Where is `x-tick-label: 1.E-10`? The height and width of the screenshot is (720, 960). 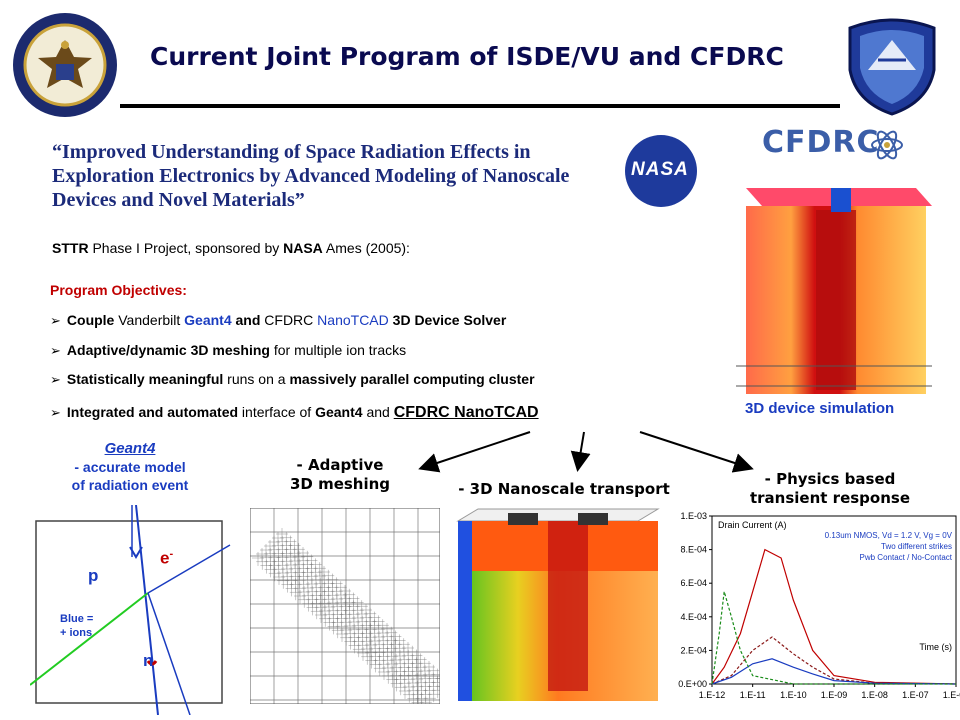 x-tick-label: 1.E-10 is located at coordinates (793, 695).